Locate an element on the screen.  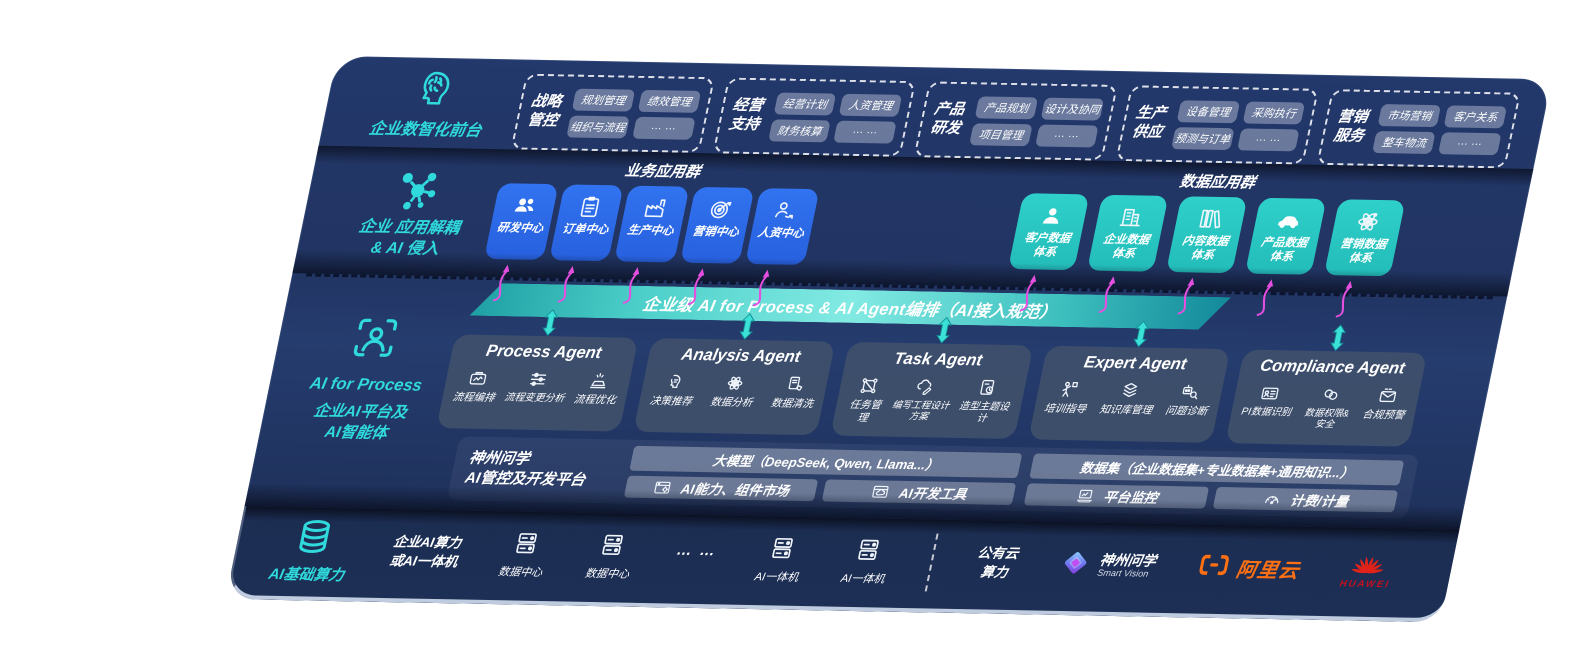
agent-capability-label: 数据权限& 安全 is located at coordinates (1327, 419).